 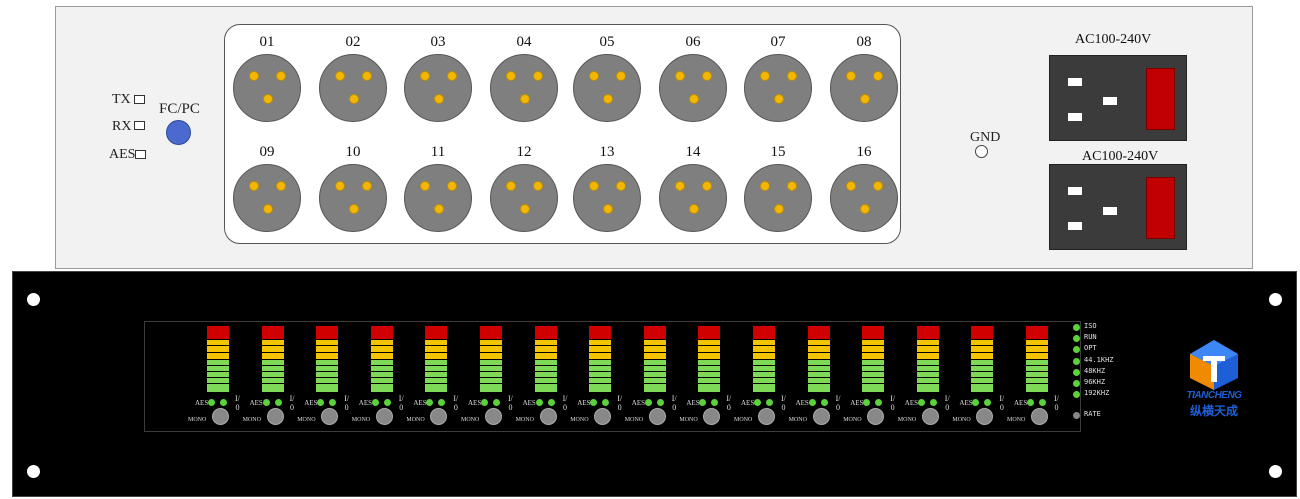 What do you see at coordinates (1160, 208) in the screenshot?
I see `psu-bottom-power-switch` at bounding box center [1160, 208].